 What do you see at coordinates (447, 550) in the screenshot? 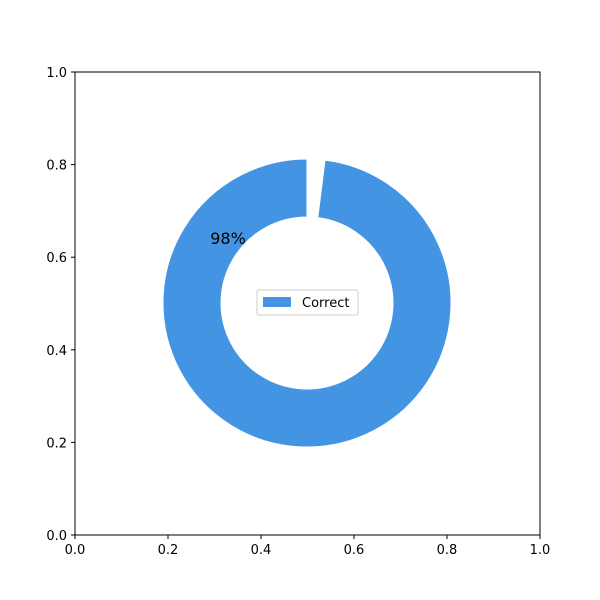
I see `x-tick-label: 0.8` at bounding box center [447, 550].